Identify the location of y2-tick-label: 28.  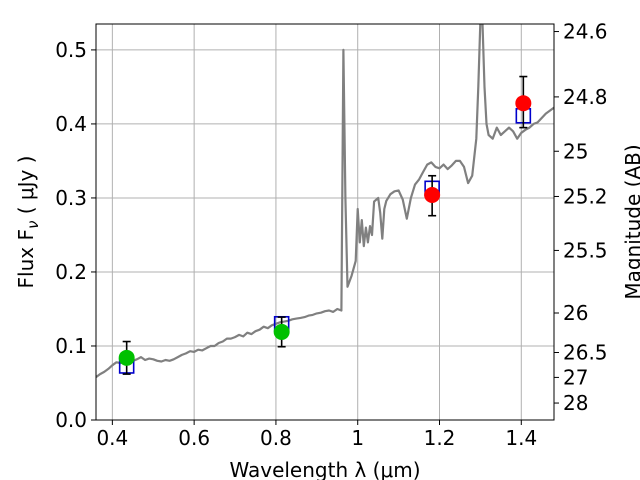
(575, 403).